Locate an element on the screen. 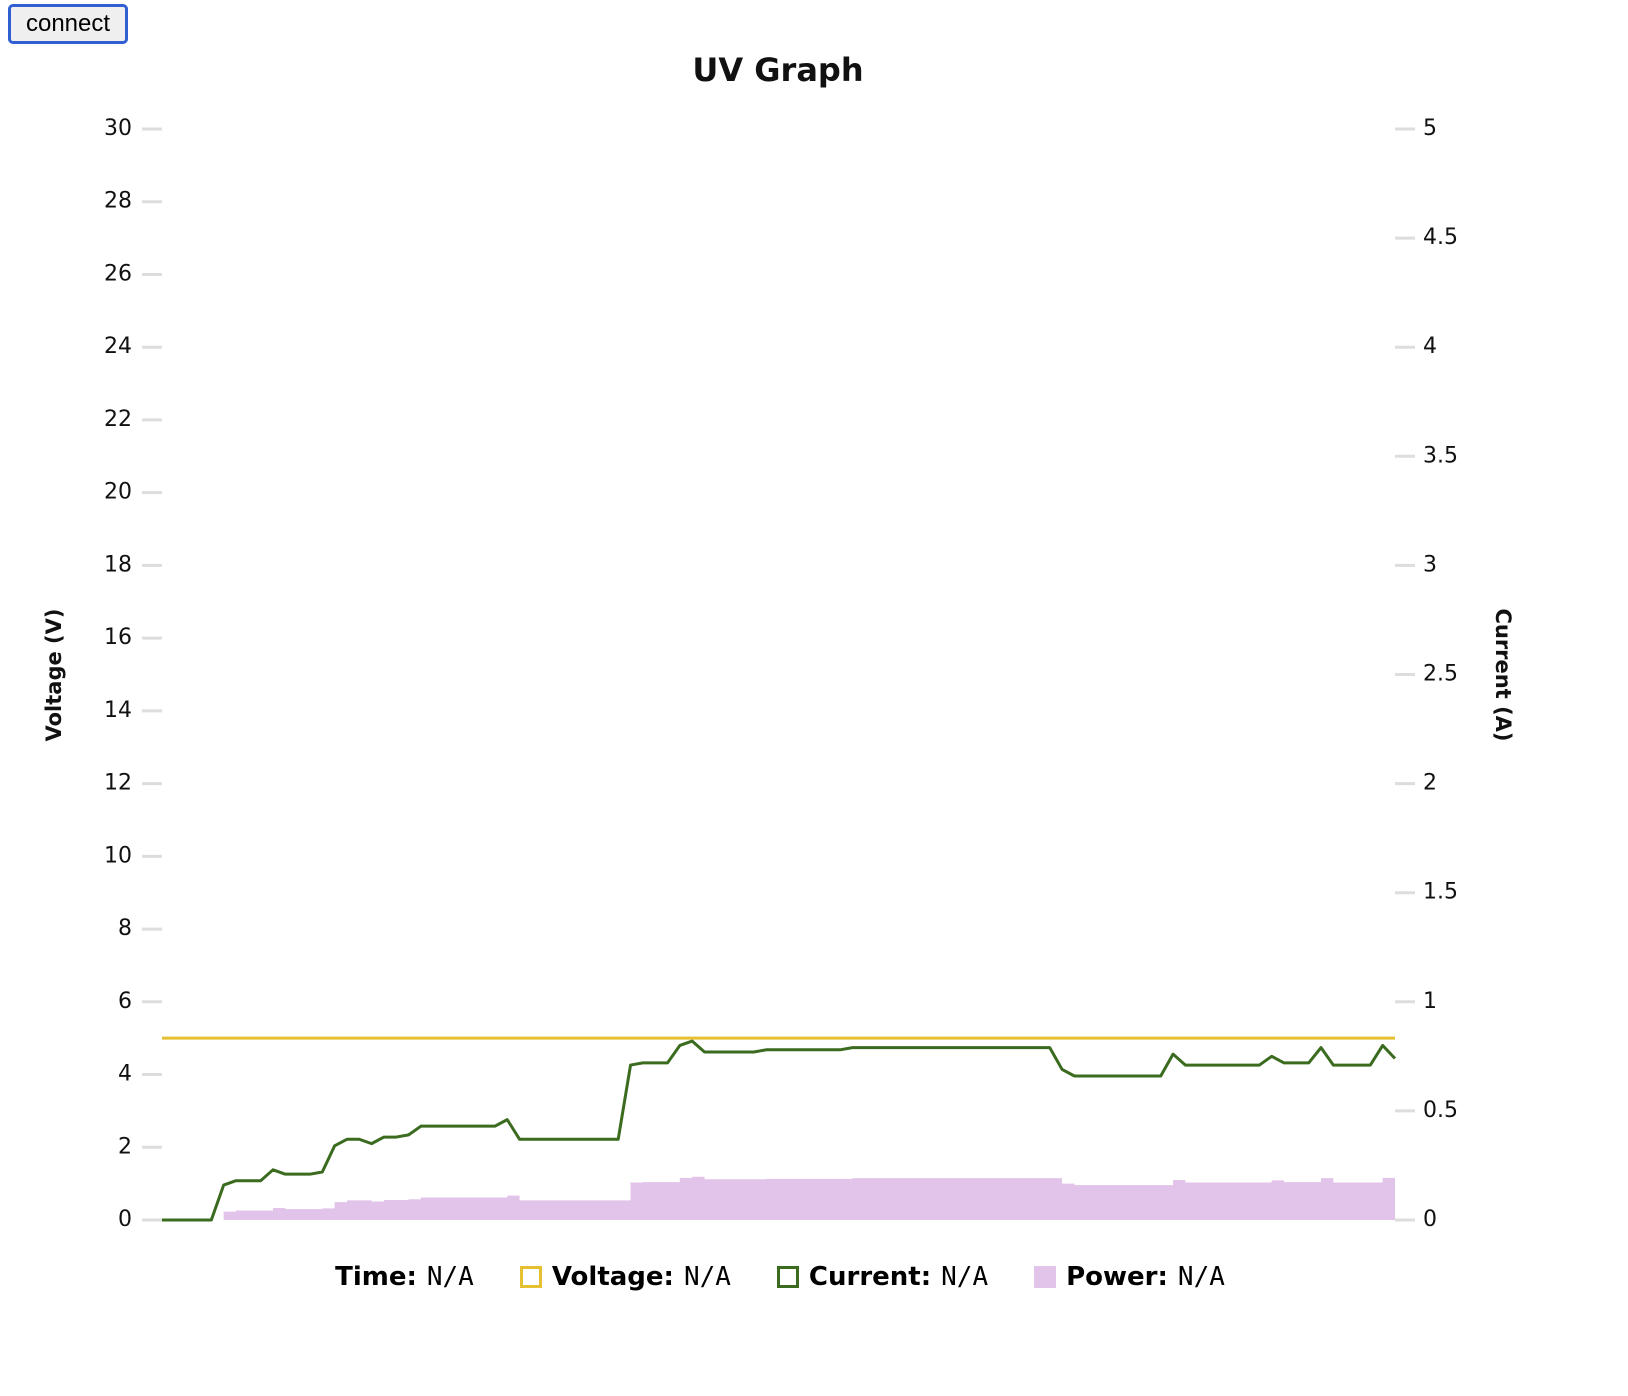 Image resolution: width=1628 pixels, height=1396 pixels. y-tick-label: 8 is located at coordinates (125, 928).